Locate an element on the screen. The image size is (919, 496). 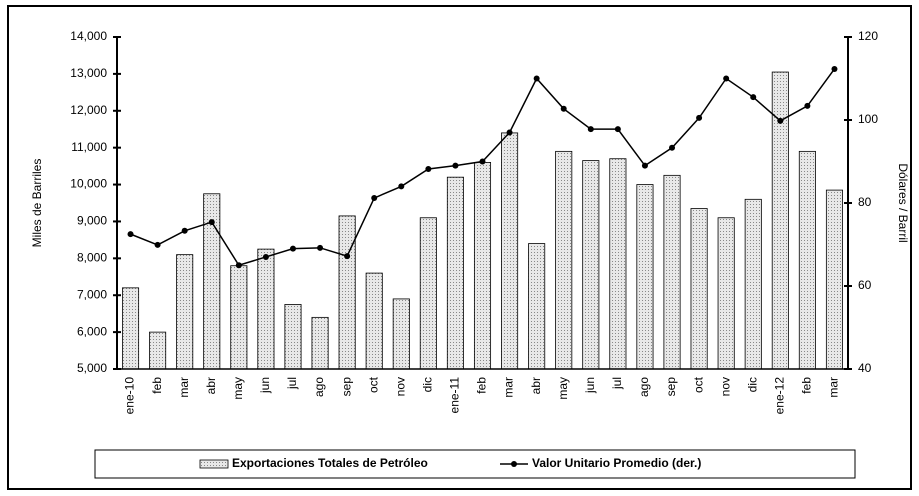
y-axis-label: Miles de Barriles is located at coordinates (37, 203).